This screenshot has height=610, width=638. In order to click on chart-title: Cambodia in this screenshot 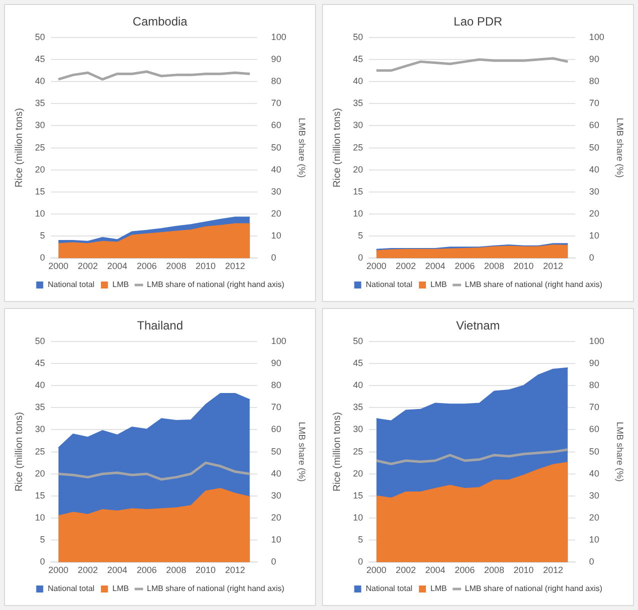, I will do `click(160, 21)`.